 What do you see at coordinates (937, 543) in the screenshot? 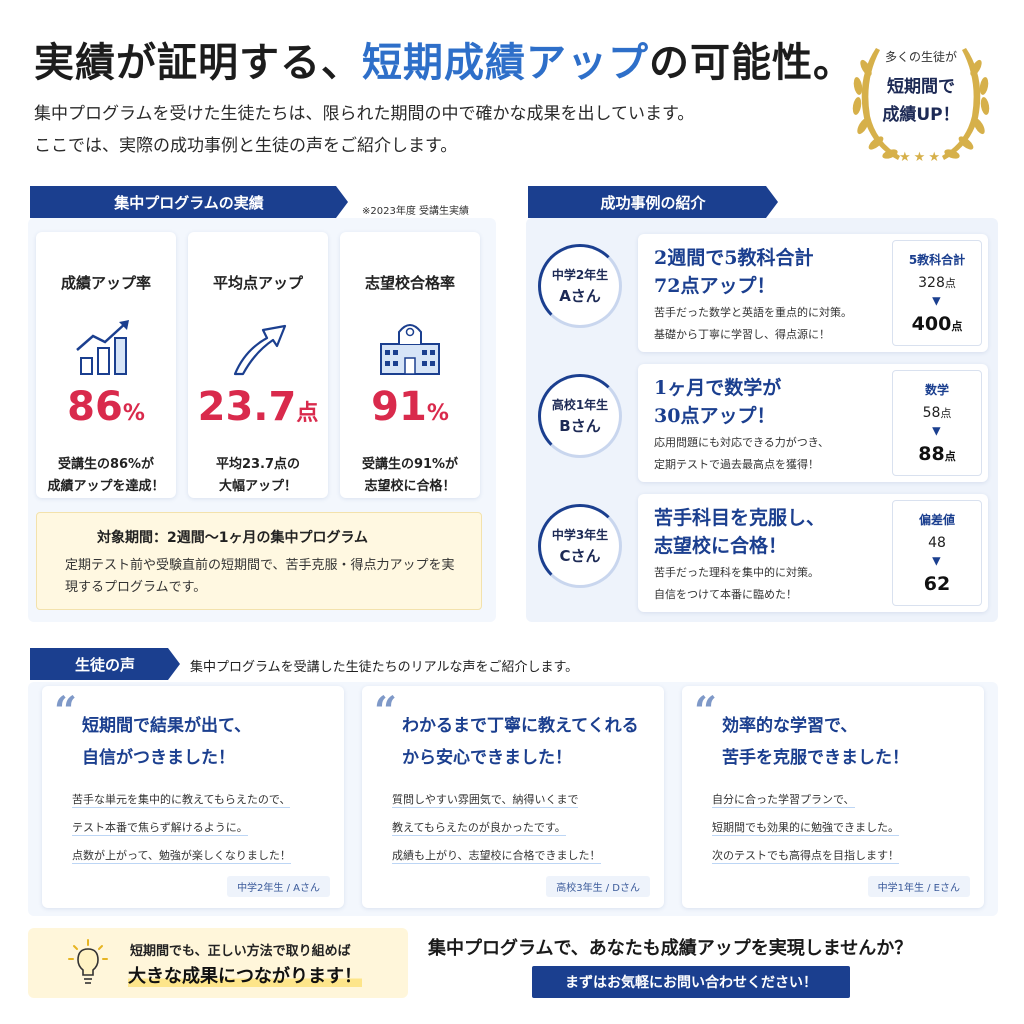
I see `score-before-value: 48` at bounding box center [937, 543].